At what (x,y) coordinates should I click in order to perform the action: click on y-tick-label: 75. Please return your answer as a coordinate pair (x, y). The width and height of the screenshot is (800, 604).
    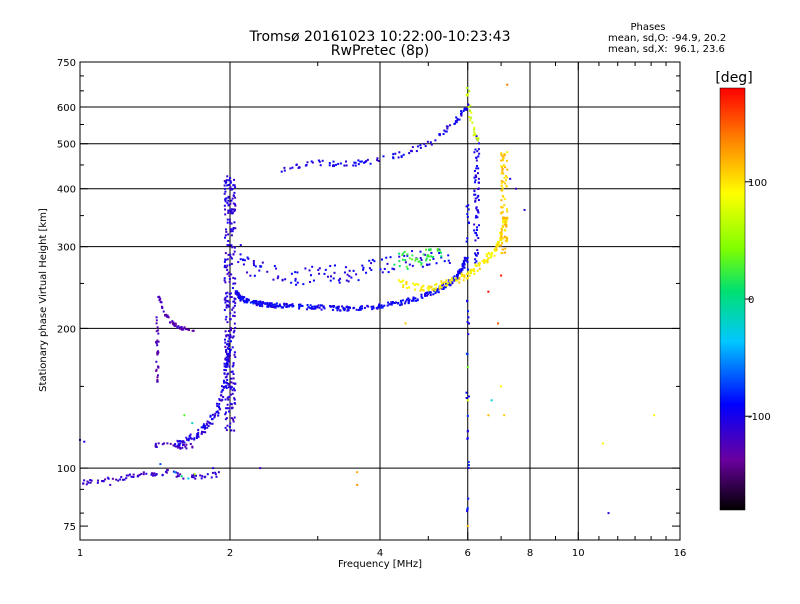
    Looking at the image, I should click on (69, 527).